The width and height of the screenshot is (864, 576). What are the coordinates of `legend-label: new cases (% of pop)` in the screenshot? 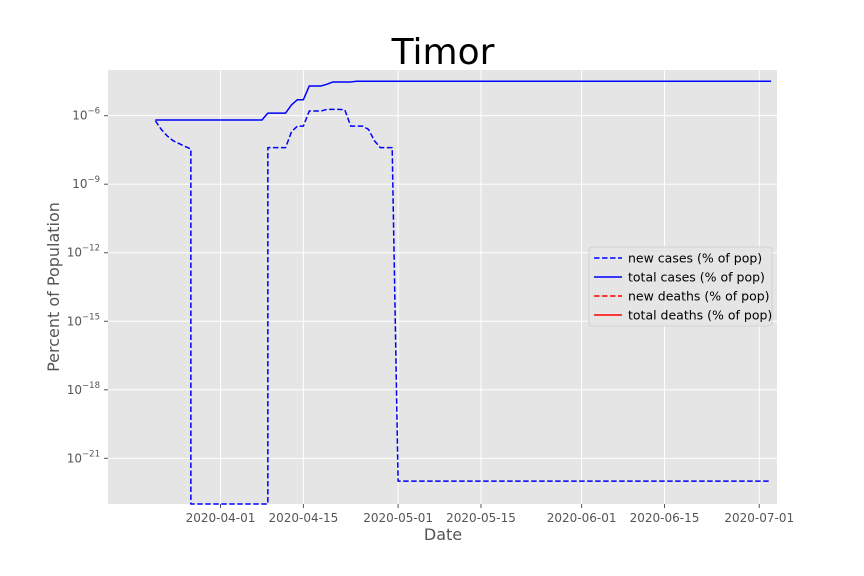 It's located at (695, 258).